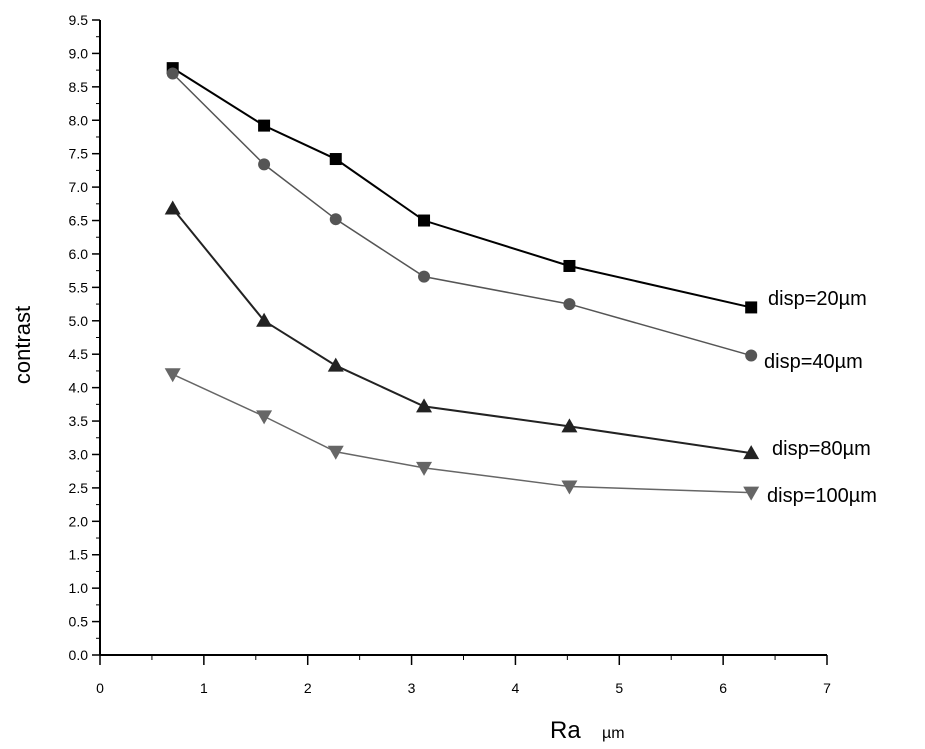 The width and height of the screenshot is (925, 749). I want to click on series-label: disp=80µm, so click(821, 449).